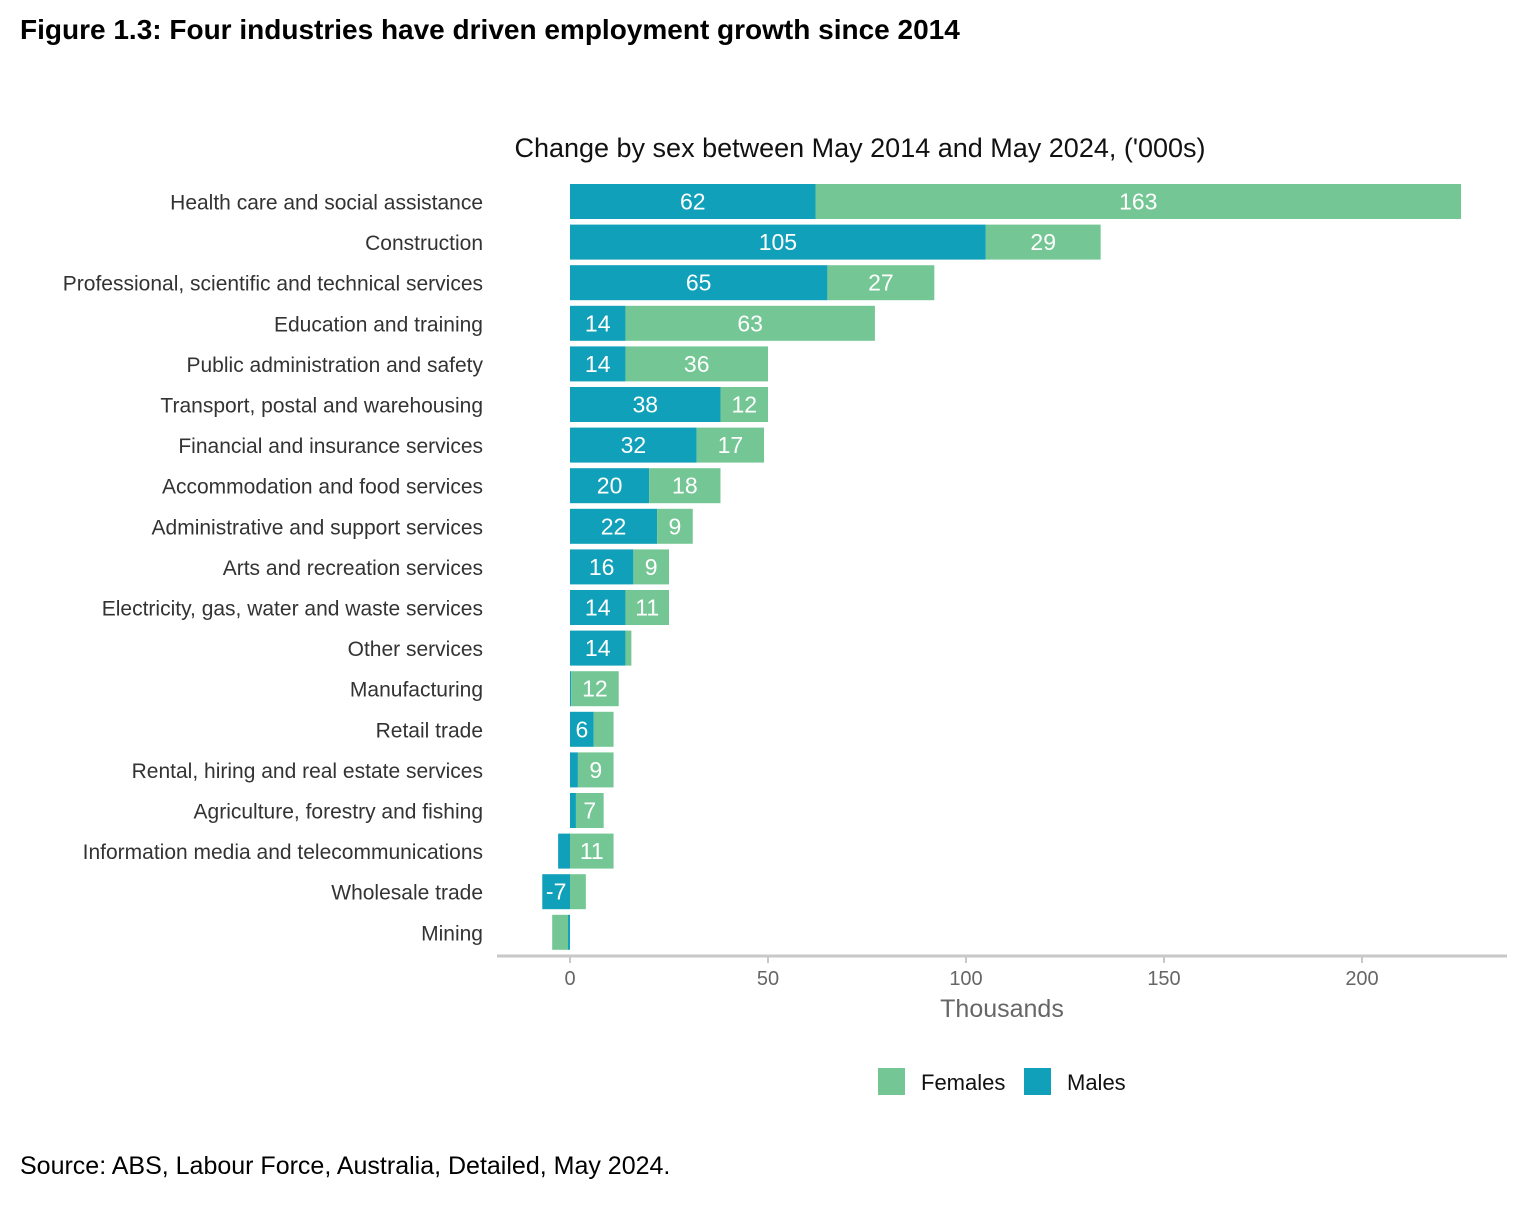 The image size is (1536, 1205). Describe the element at coordinates (321, 406) in the screenshot. I see `category-label: Transport, postal and warehousing` at that location.